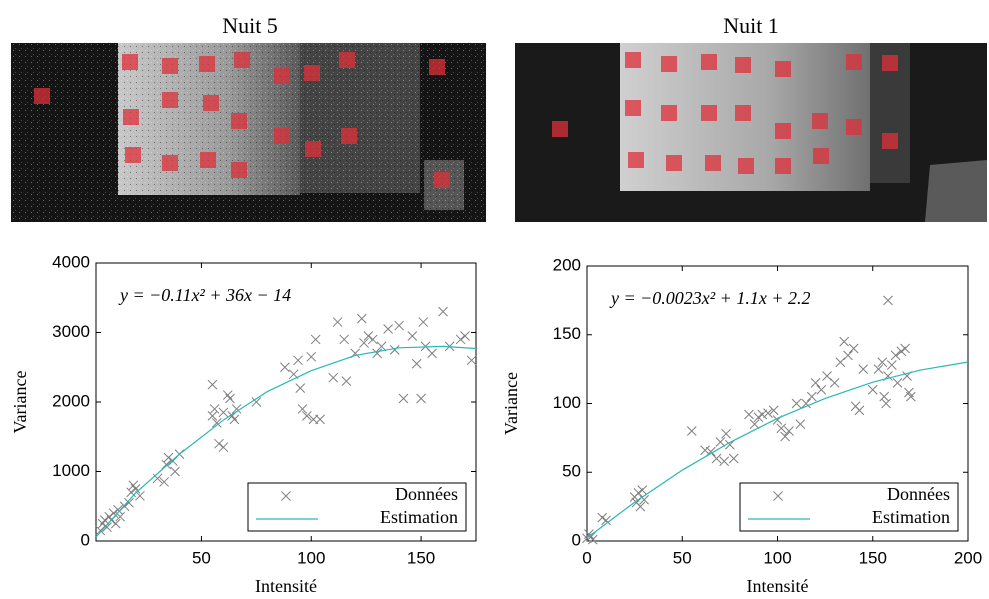  What do you see at coordinates (751, 132) in the screenshot?
I see `image-right` at bounding box center [751, 132].